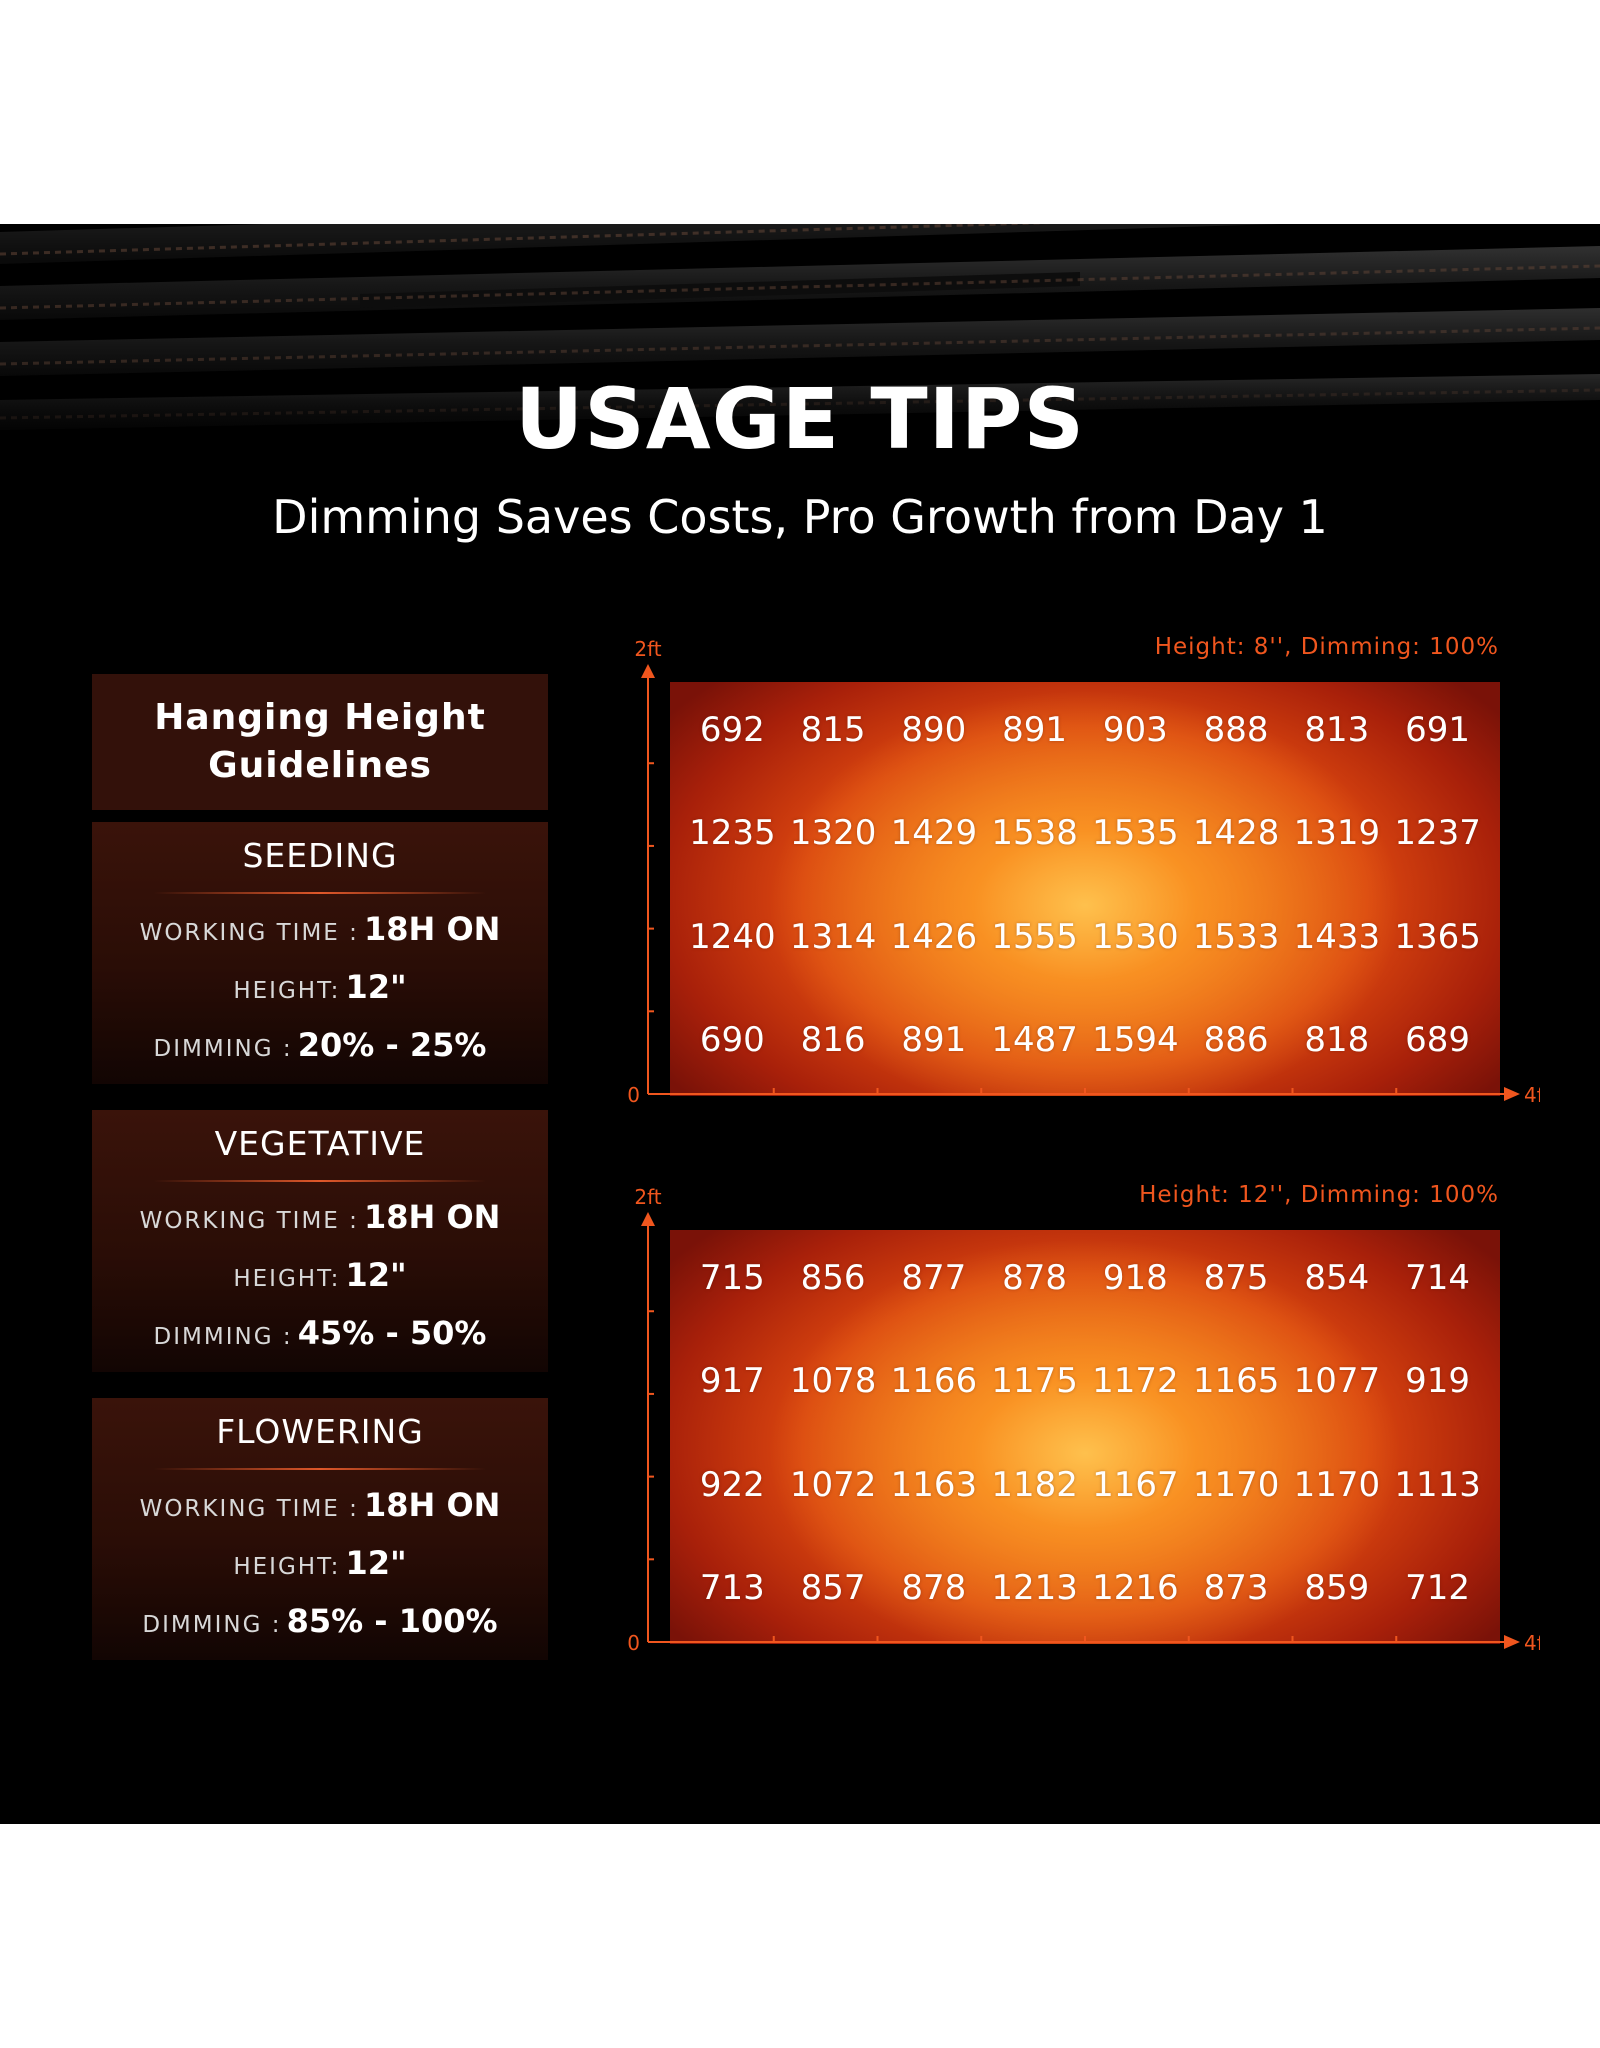 This screenshot has width=1600, height=2048. I want to click on heatmap-cell-value: 712, so click(1438, 1588).